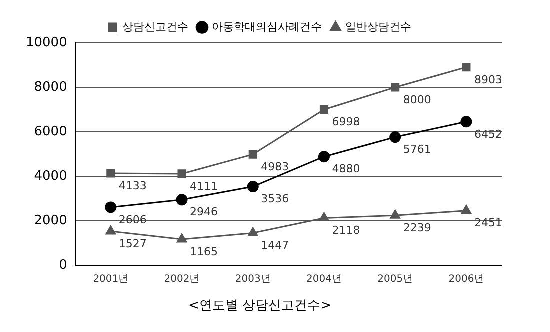 The width and height of the screenshot is (550, 332). I want to click on legend-label: 아동학대의심사례건수, so click(267, 27).